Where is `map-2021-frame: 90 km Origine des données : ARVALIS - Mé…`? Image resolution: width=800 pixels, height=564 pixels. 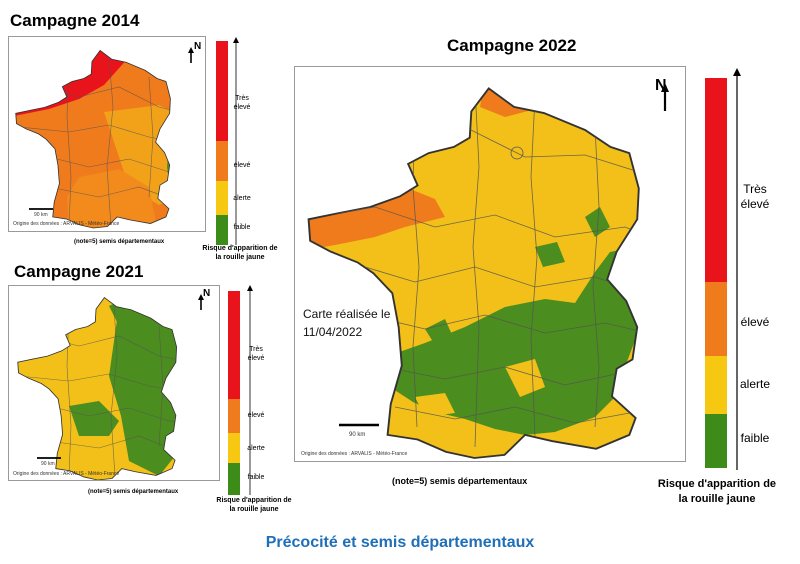 map-2021-frame: 90 km Origine des données : ARVALIS - Mé… is located at coordinates (114, 383).